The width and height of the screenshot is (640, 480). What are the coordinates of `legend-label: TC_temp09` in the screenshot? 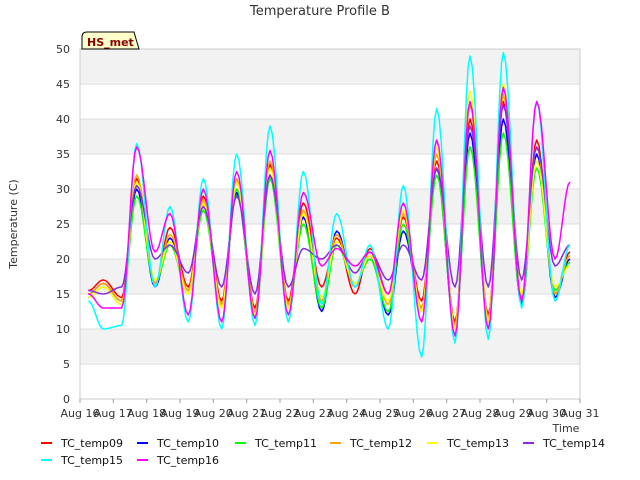 It's located at (91, 443).